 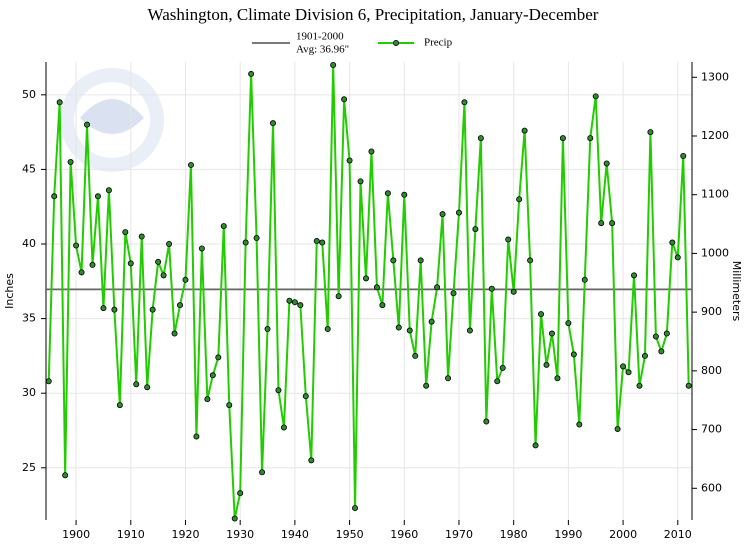 I want to click on y-tick-label: 30, so click(x=29, y=392).